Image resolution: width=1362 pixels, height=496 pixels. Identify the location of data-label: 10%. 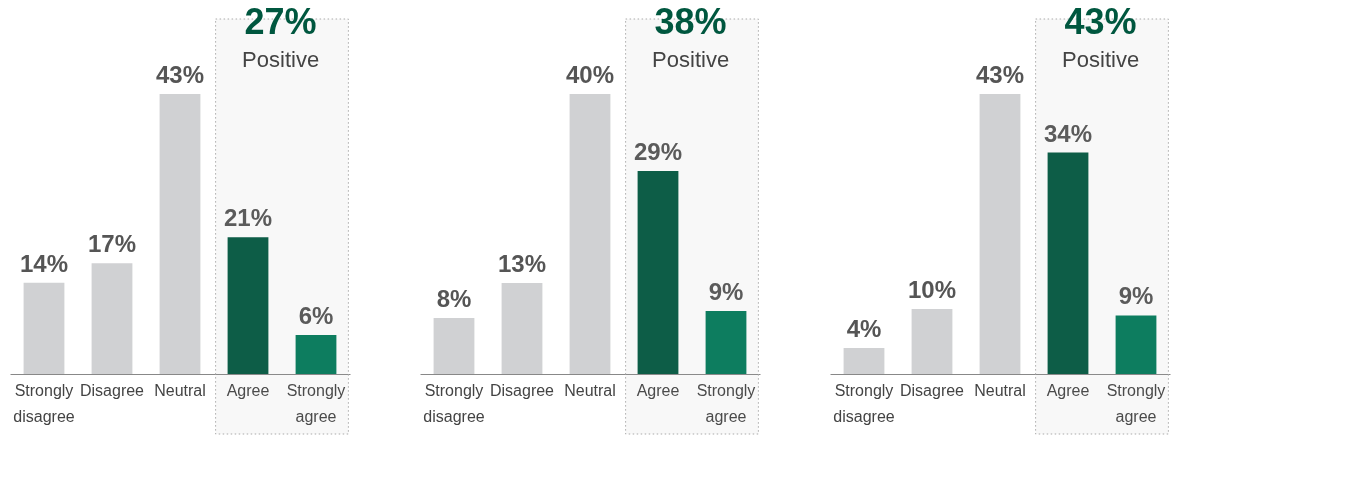
(932, 289).